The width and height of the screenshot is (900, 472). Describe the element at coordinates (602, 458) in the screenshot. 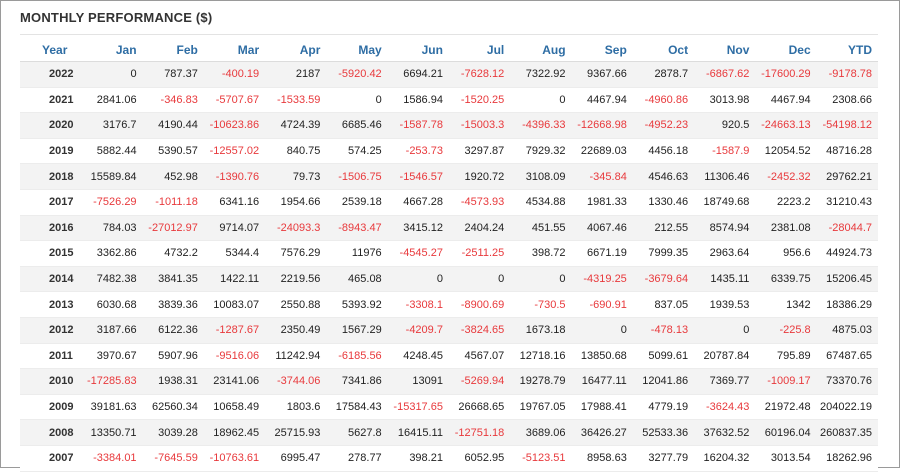

I see `value-cell-sep: 8958.63` at that location.